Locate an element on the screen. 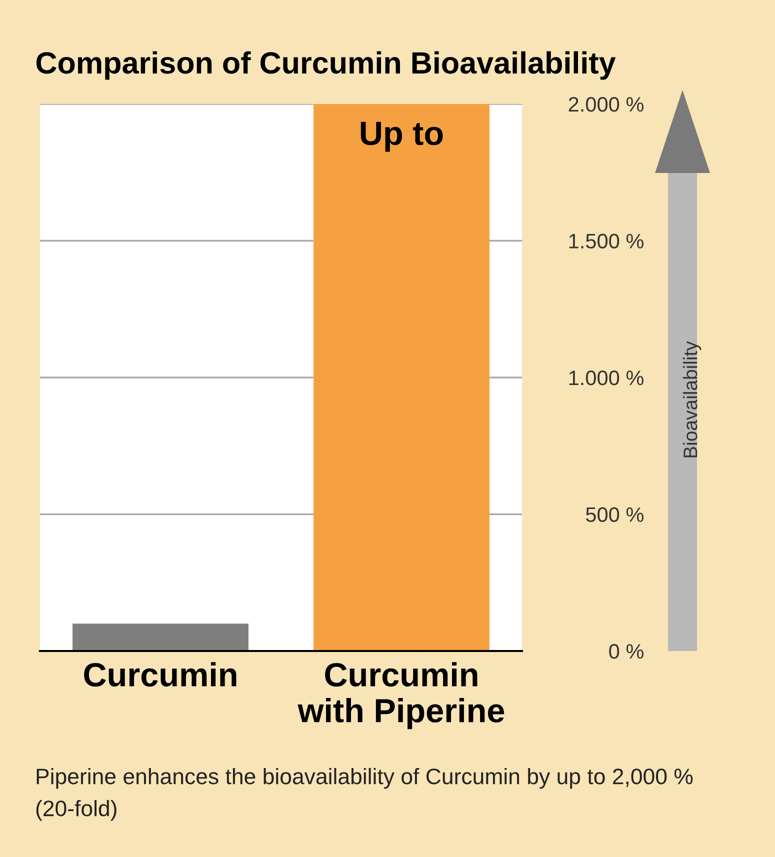 The width and height of the screenshot is (775, 857). y-tick-label: 1.000 % is located at coordinates (606, 378).